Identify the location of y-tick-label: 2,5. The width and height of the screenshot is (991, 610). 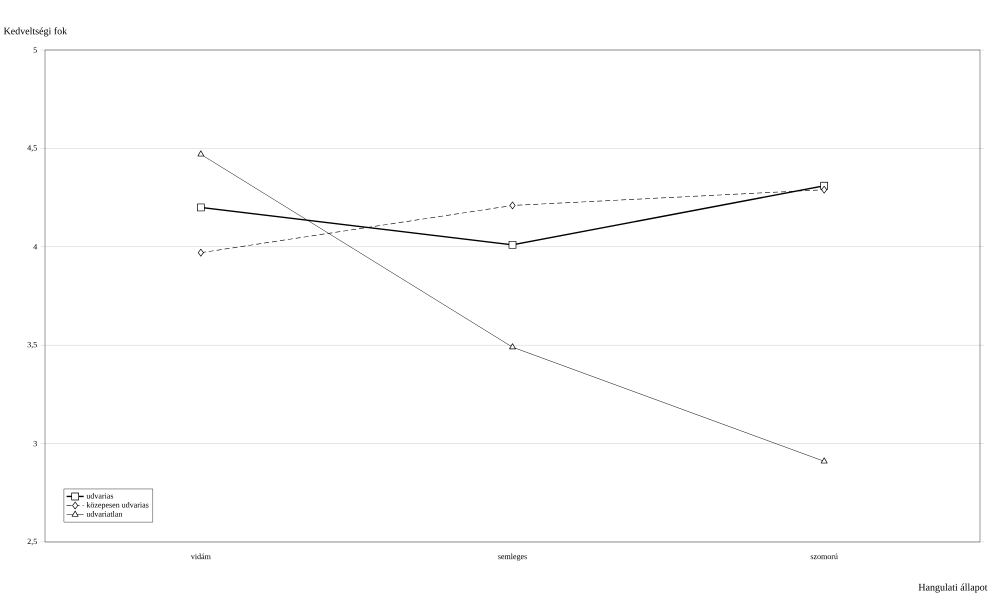
(32, 542).